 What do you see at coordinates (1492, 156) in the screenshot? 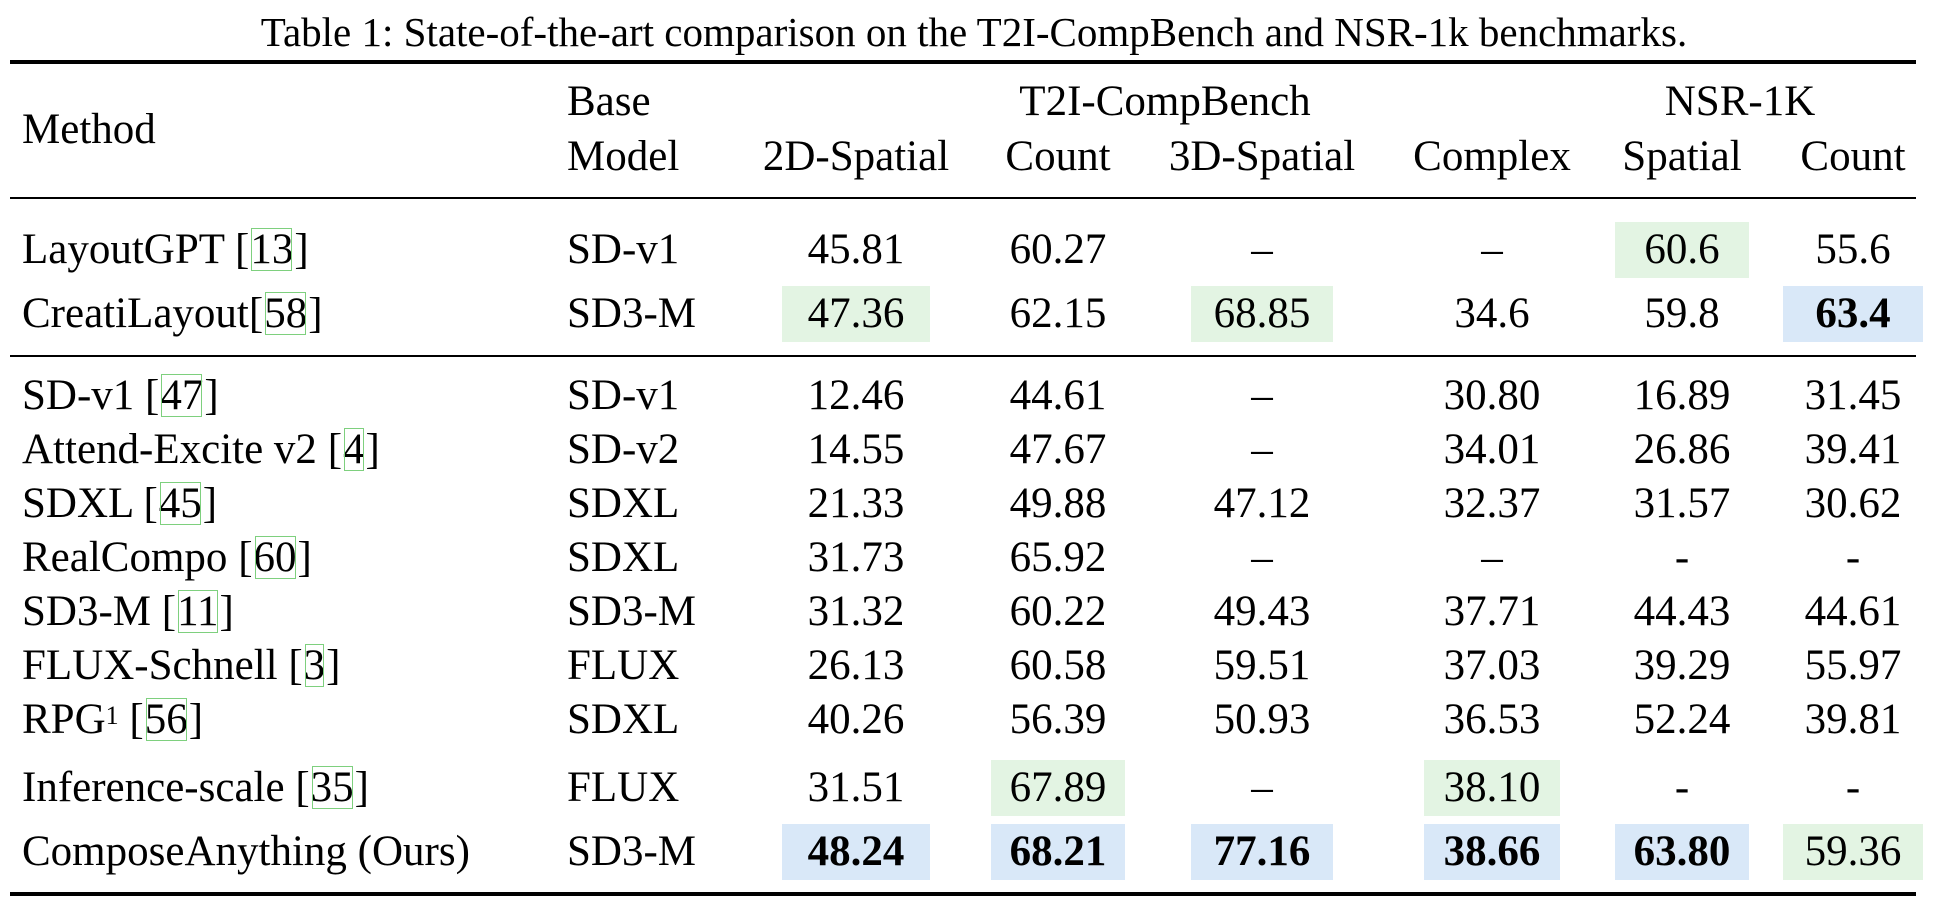
I see `col-header-complex: Complex` at bounding box center [1492, 156].